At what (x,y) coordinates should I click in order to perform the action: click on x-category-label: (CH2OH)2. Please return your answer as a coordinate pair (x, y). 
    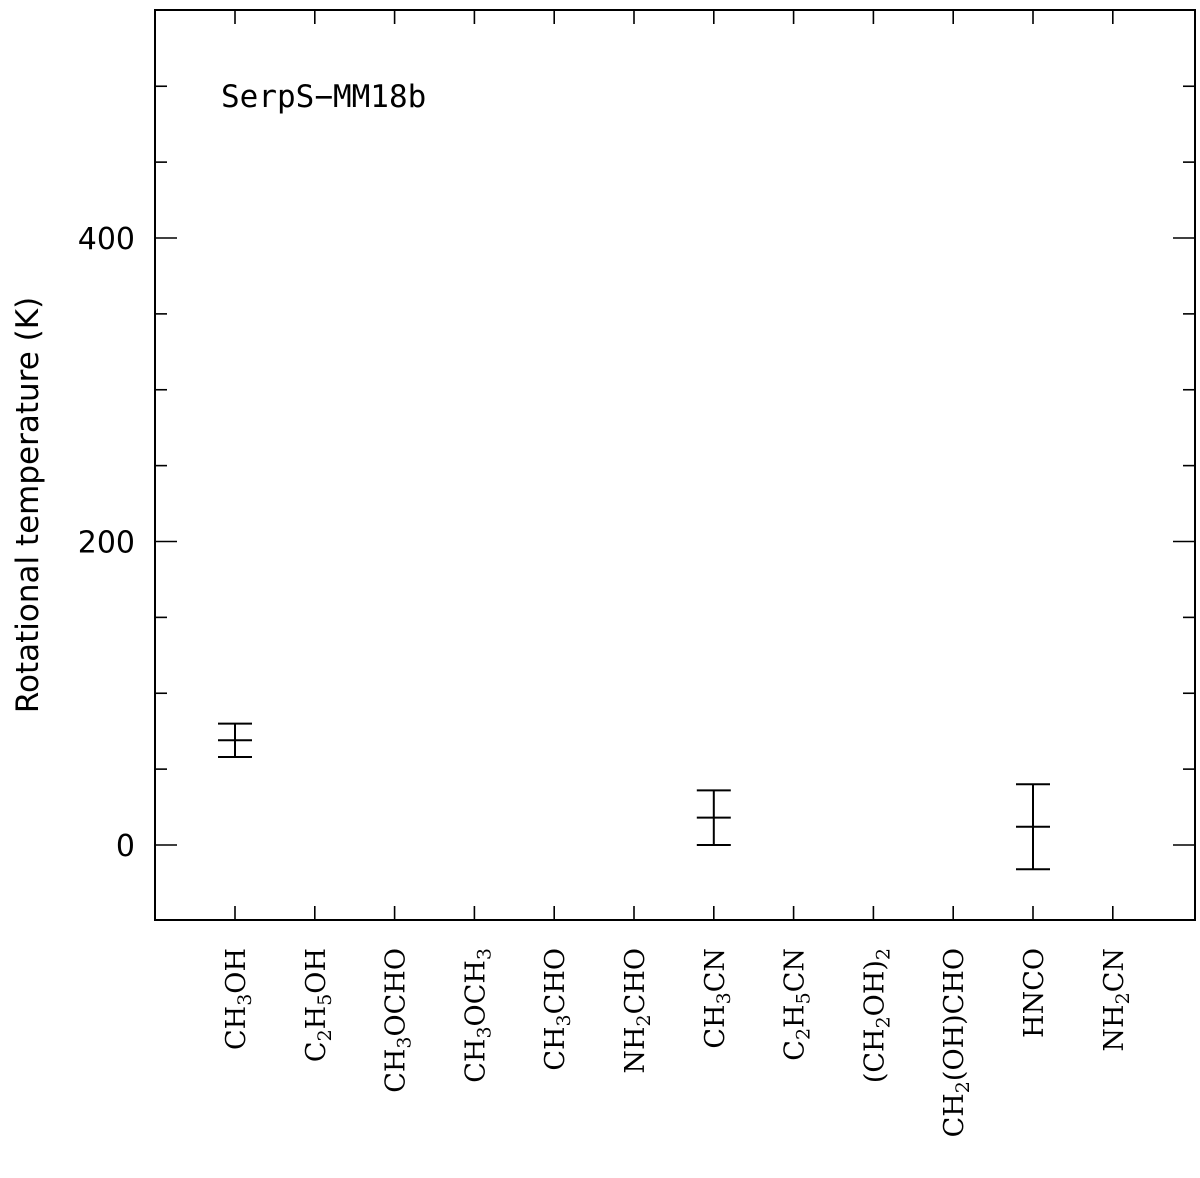
    Looking at the image, I should click on (876, 1015).